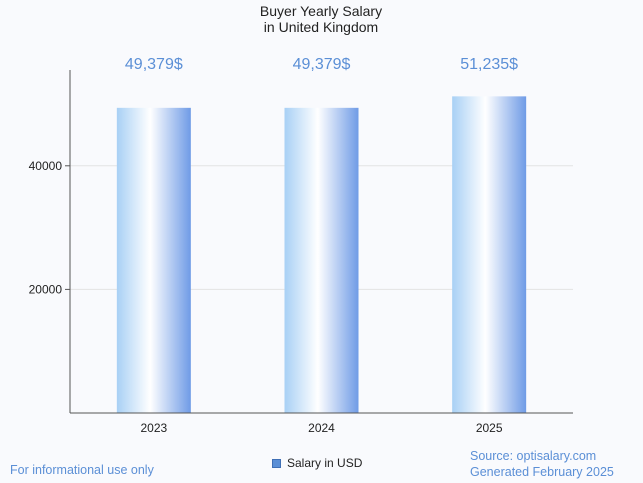 The width and height of the screenshot is (643, 483). I want to click on data-label-2025: 51,235$, so click(489, 64).